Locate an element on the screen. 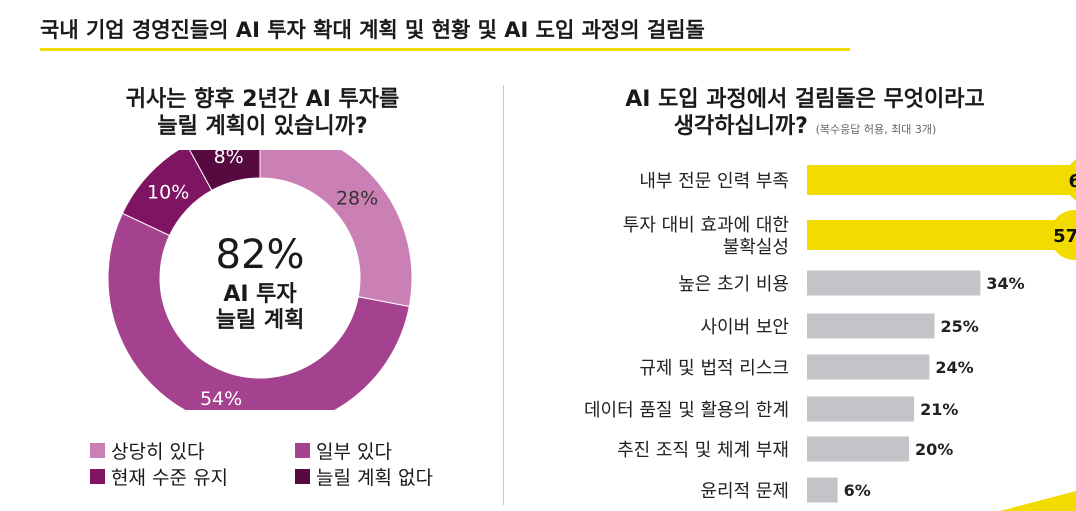 Image resolution: width=1076 pixels, height=511 pixels. donut-center-label: AI 투자 늘릴 계획 is located at coordinates (260, 308).